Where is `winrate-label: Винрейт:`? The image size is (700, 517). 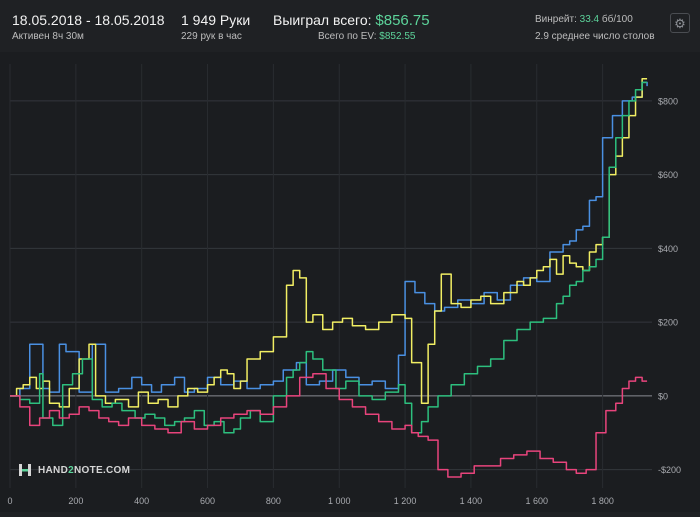 winrate-label: Винрейт: is located at coordinates (556, 19).